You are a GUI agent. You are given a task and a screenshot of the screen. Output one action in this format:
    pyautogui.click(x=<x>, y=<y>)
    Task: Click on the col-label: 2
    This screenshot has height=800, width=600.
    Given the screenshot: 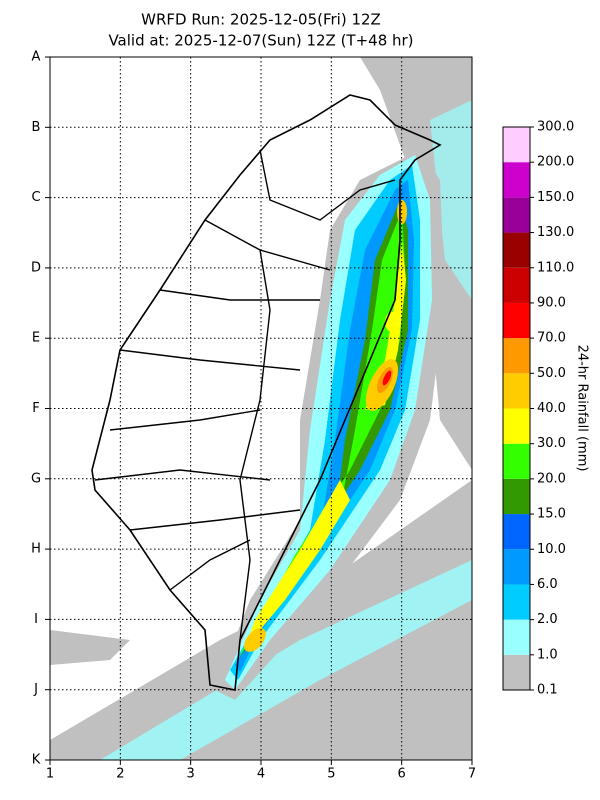 What is the action you would take?
    pyautogui.click(x=120, y=774)
    